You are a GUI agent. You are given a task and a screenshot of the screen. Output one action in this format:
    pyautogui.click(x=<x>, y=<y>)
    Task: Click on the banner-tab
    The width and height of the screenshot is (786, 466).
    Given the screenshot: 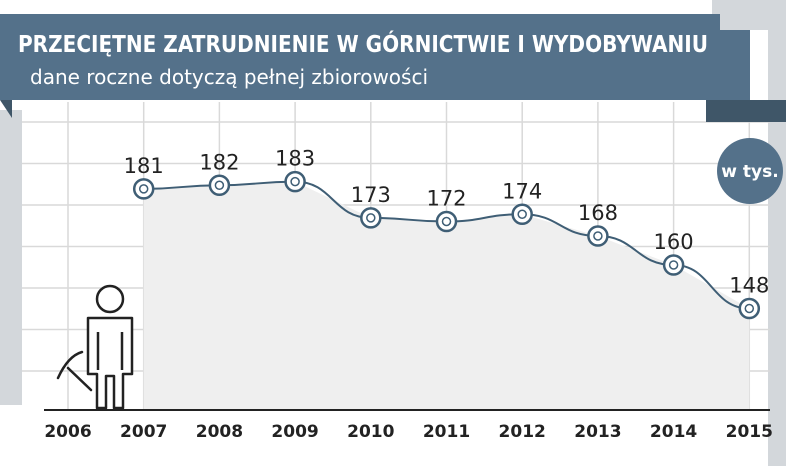 What is the action you would take?
    pyautogui.click(x=746, y=111)
    